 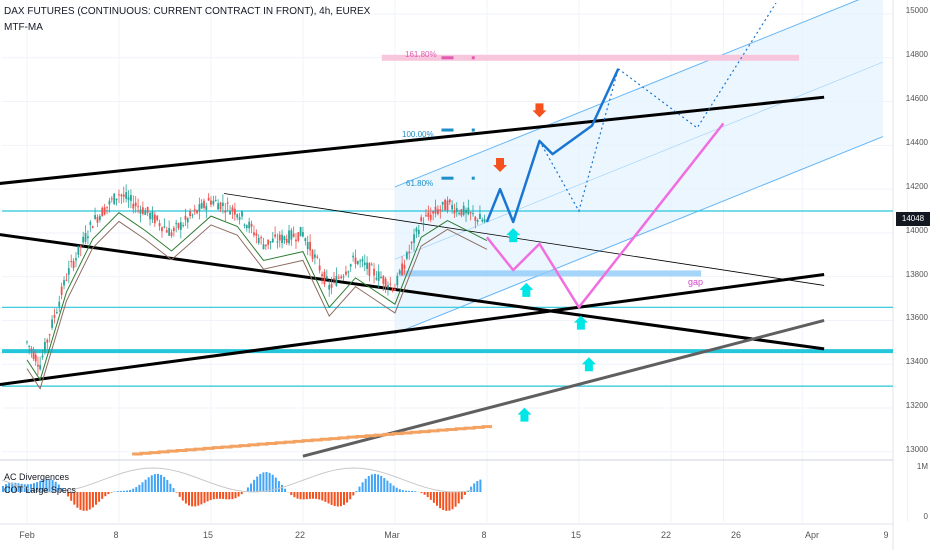 What do you see at coordinates (550, 273) in the screenshot?
I see `gap-band` at bounding box center [550, 273].